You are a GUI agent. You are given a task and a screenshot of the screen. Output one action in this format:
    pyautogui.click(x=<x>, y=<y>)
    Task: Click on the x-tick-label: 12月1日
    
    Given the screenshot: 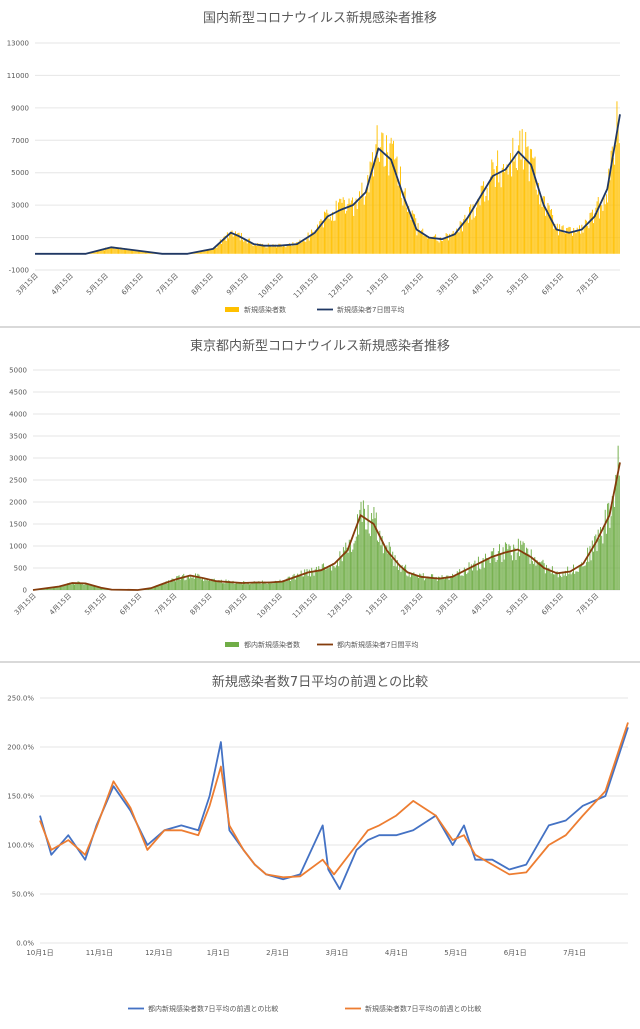 What is the action you would take?
    pyautogui.click(x=158, y=953)
    